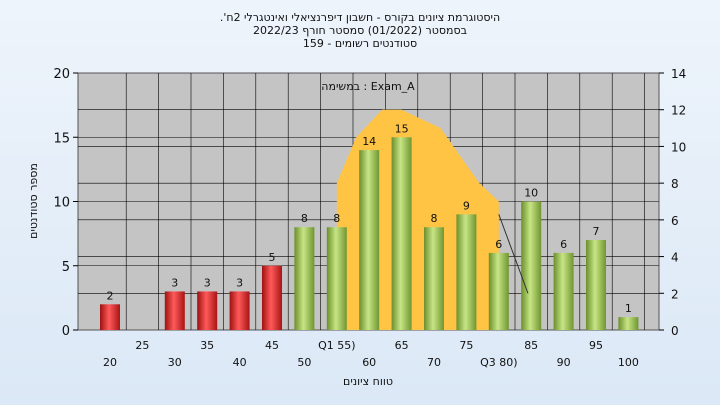 The width and height of the screenshot is (720, 405). What do you see at coordinates (368, 86) in the screenshot?
I see `exam-annotation: במשימה : Exam_A` at bounding box center [368, 86].